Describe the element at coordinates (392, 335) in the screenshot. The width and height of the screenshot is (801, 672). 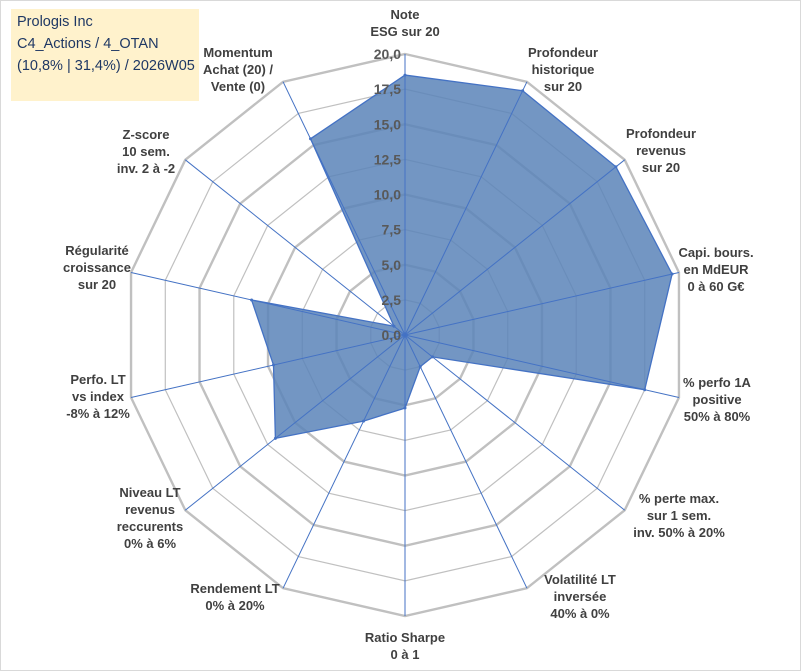
I see `tick-label: 0,0` at that location.